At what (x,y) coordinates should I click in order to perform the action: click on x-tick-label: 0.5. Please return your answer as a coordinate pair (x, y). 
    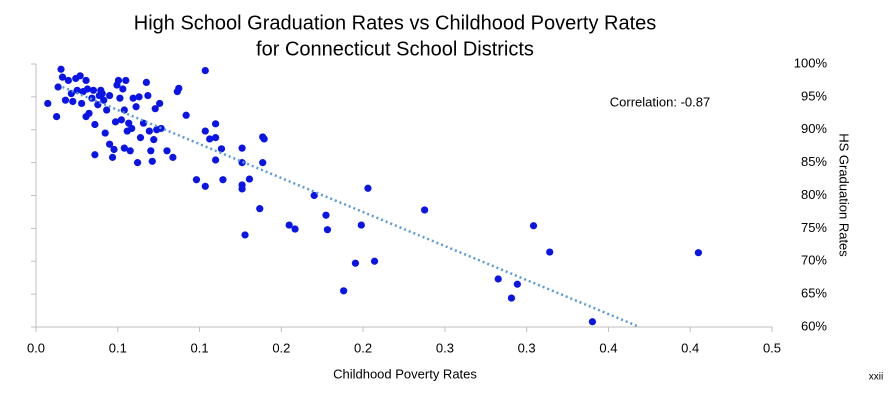
    Looking at the image, I should click on (772, 347).